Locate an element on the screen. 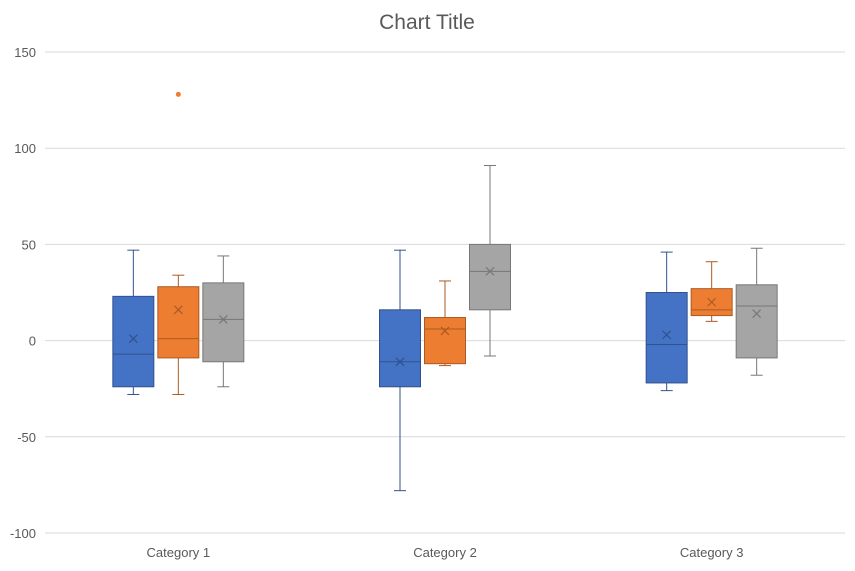 The image size is (855, 571). y-tick-label: 50 is located at coordinates (29, 244).